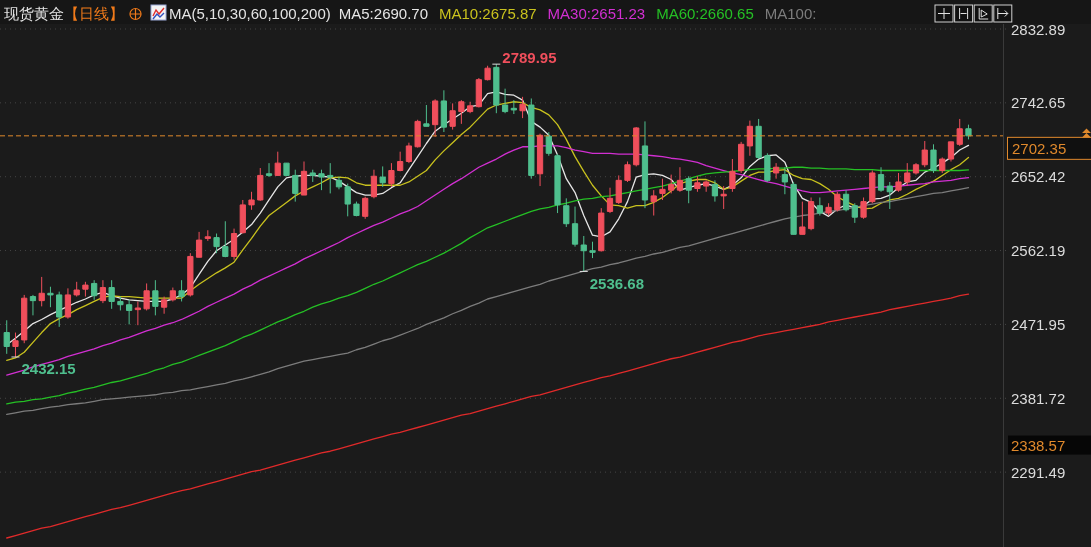 This screenshot has height=547, width=1091. What do you see at coordinates (34, 13) in the screenshot?
I see `title: 现货黄金` at bounding box center [34, 13].